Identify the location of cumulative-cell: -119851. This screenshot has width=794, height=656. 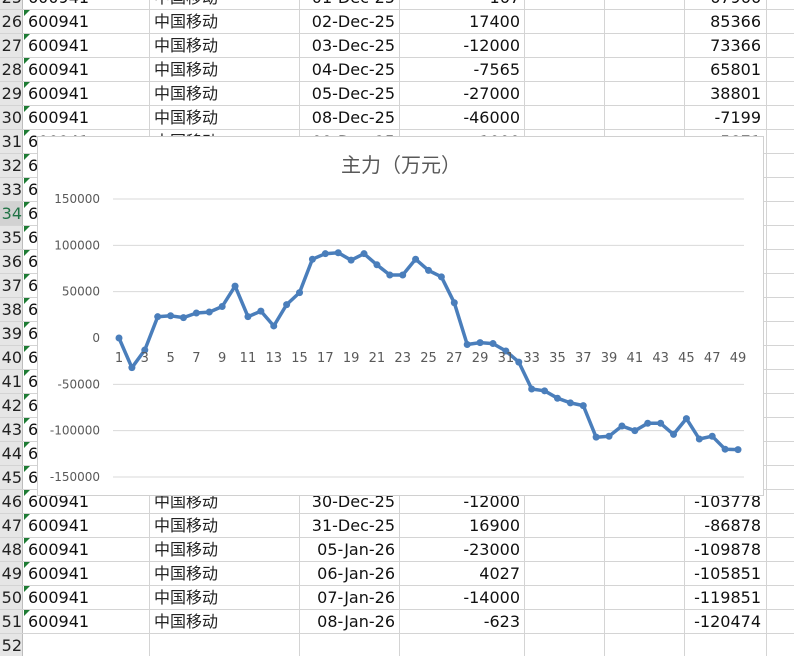
(726, 597).